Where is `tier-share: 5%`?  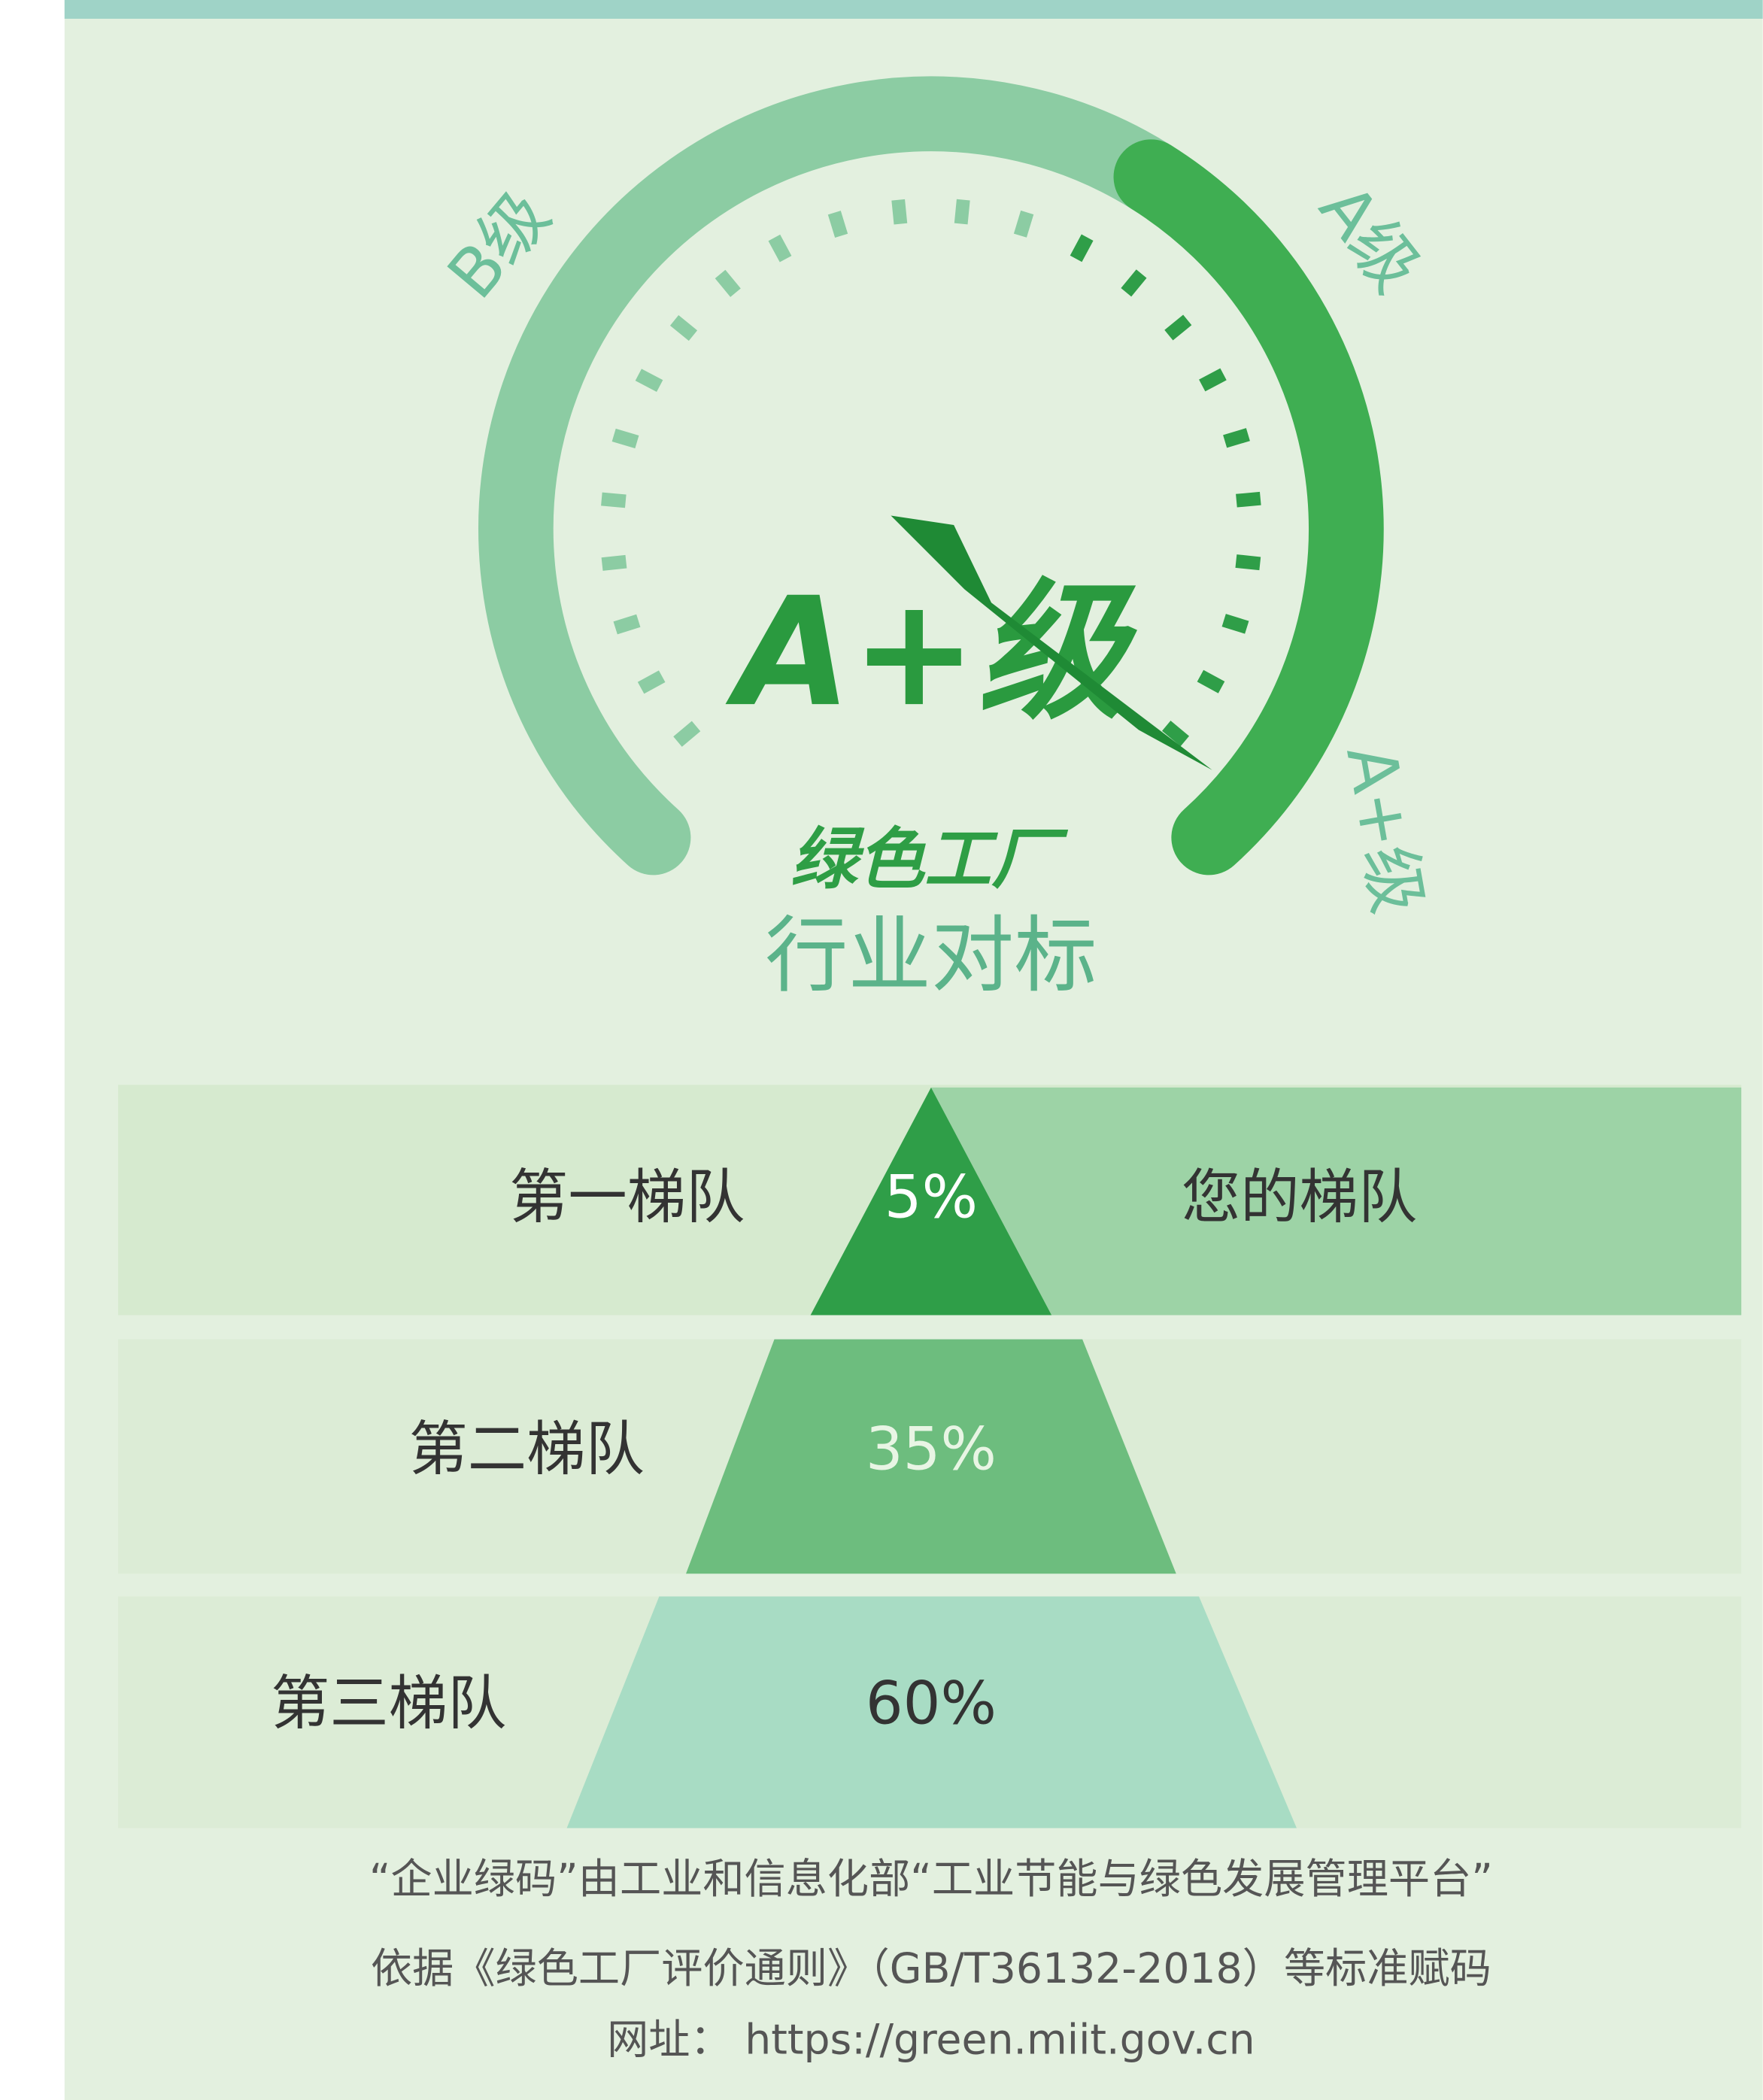
tier-share: 5% is located at coordinates (932, 1198).